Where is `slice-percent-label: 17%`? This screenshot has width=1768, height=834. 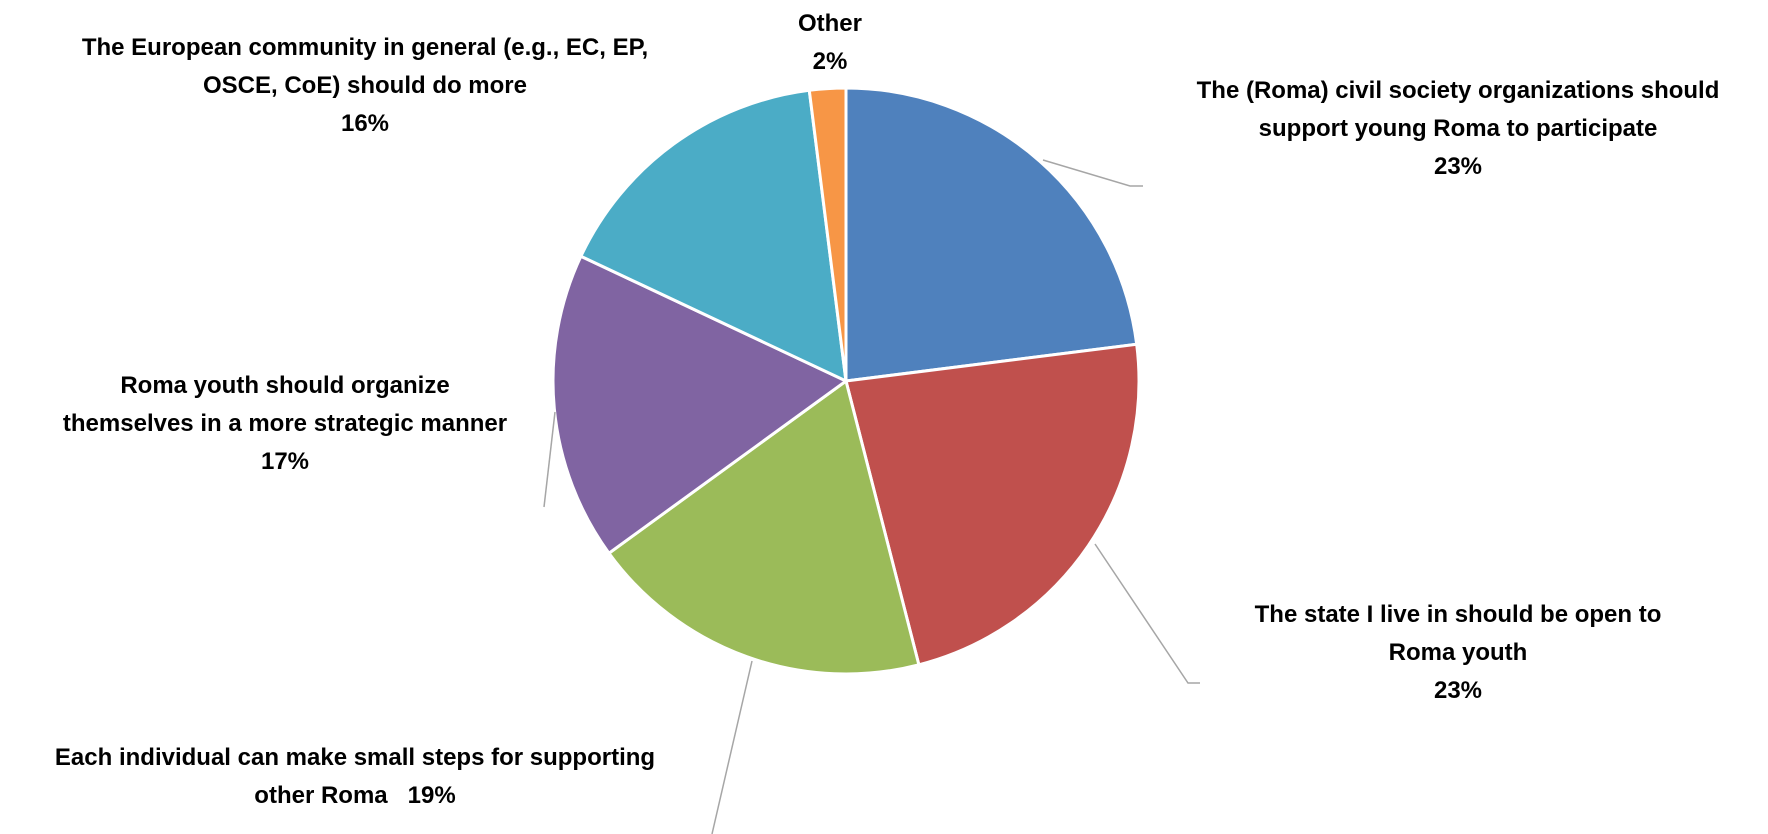 slice-percent-label: 17% is located at coordinates (285, 461).